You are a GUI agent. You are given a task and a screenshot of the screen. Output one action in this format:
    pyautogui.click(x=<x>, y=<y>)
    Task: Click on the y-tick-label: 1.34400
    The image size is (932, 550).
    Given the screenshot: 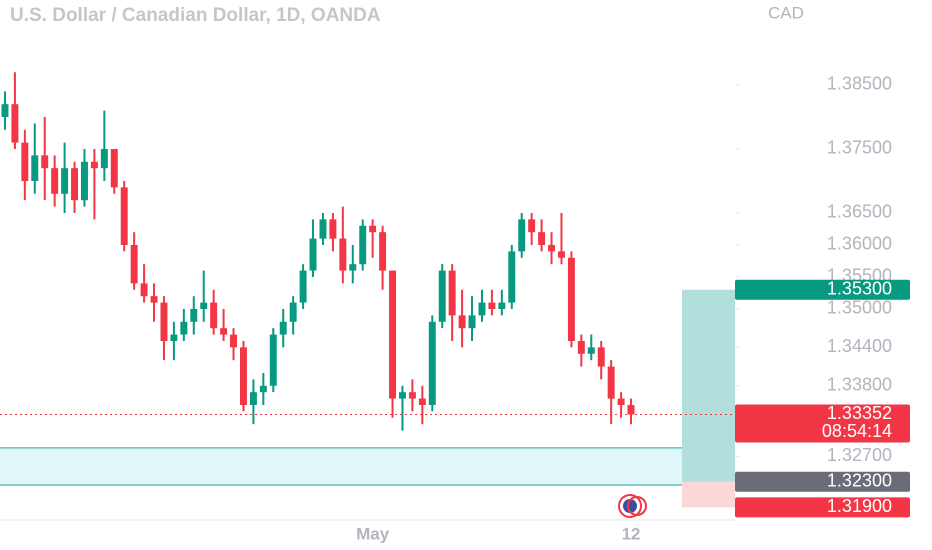 What is the action you would take?
    pyautogui.click(x=859, y=346)
    